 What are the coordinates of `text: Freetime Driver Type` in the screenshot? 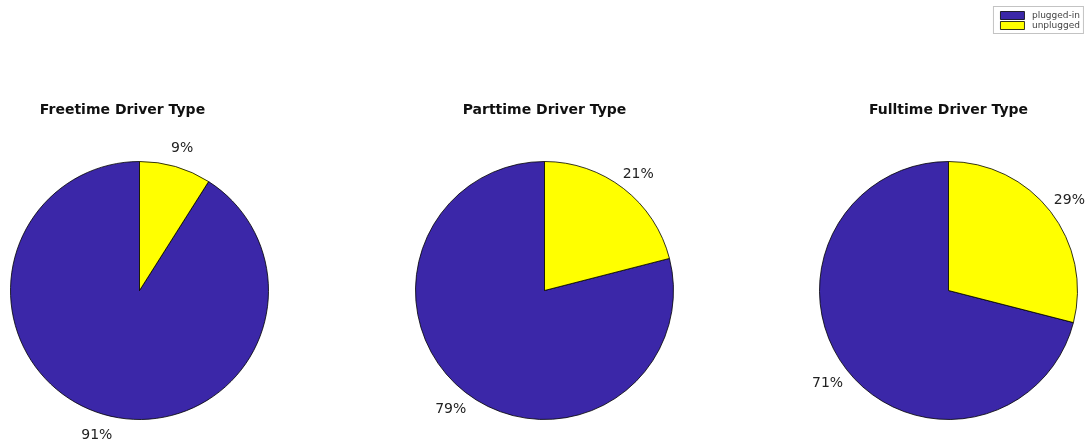 It's located at (122, 108).